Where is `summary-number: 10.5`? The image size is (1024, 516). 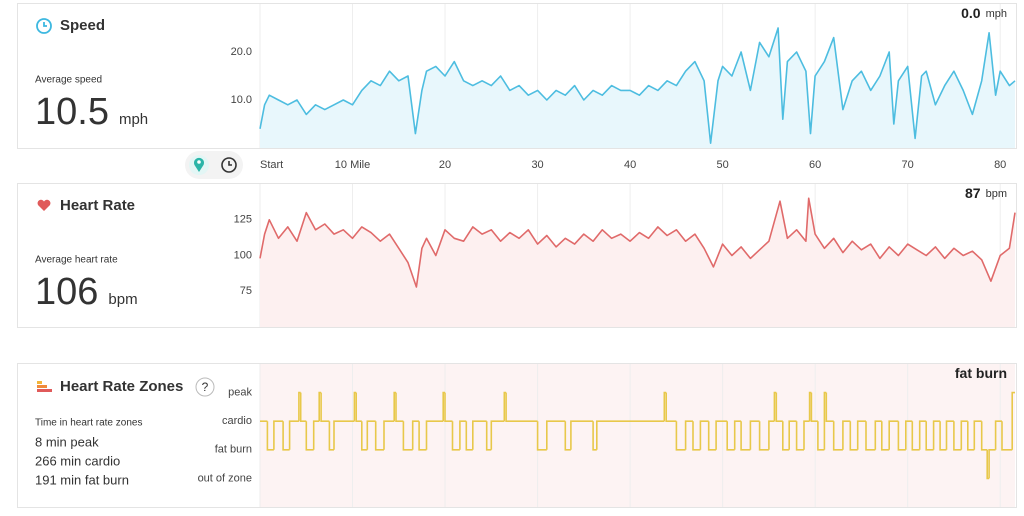 summary-number: 10.5 is located at coordinates (72, 112).